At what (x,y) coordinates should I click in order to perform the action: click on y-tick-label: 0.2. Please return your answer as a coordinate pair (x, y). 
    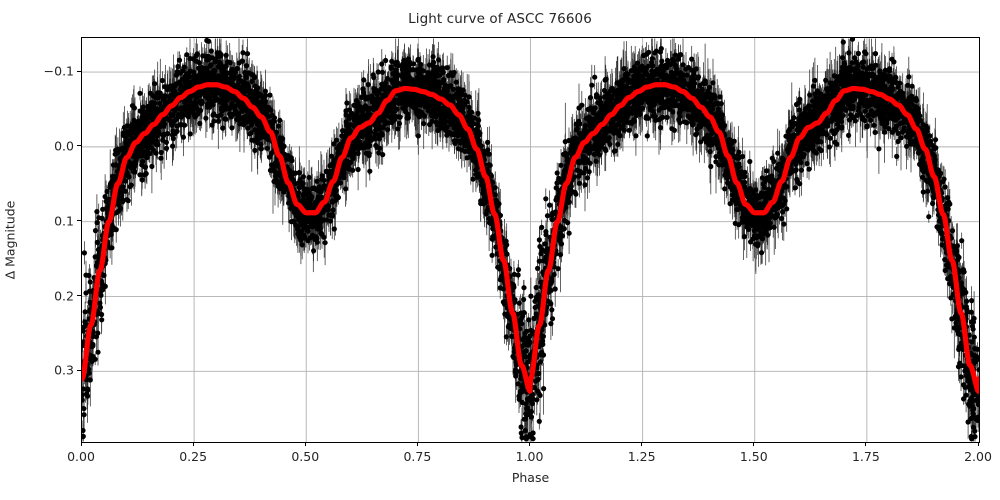
    Looking at the image, I should click on (64, 296).